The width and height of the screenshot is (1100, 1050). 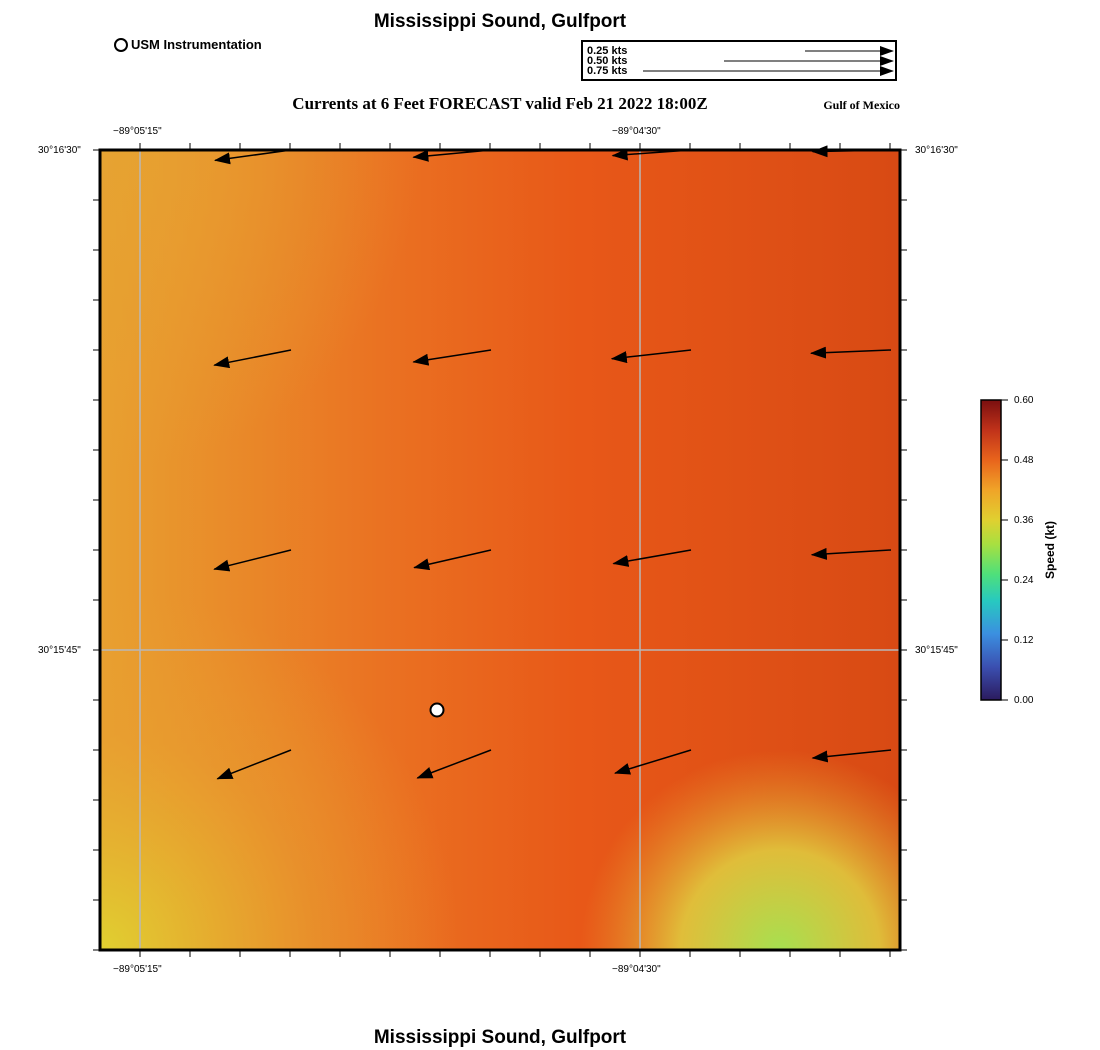 I want to click on colorbar-gradient, so click(x=991, y=550).